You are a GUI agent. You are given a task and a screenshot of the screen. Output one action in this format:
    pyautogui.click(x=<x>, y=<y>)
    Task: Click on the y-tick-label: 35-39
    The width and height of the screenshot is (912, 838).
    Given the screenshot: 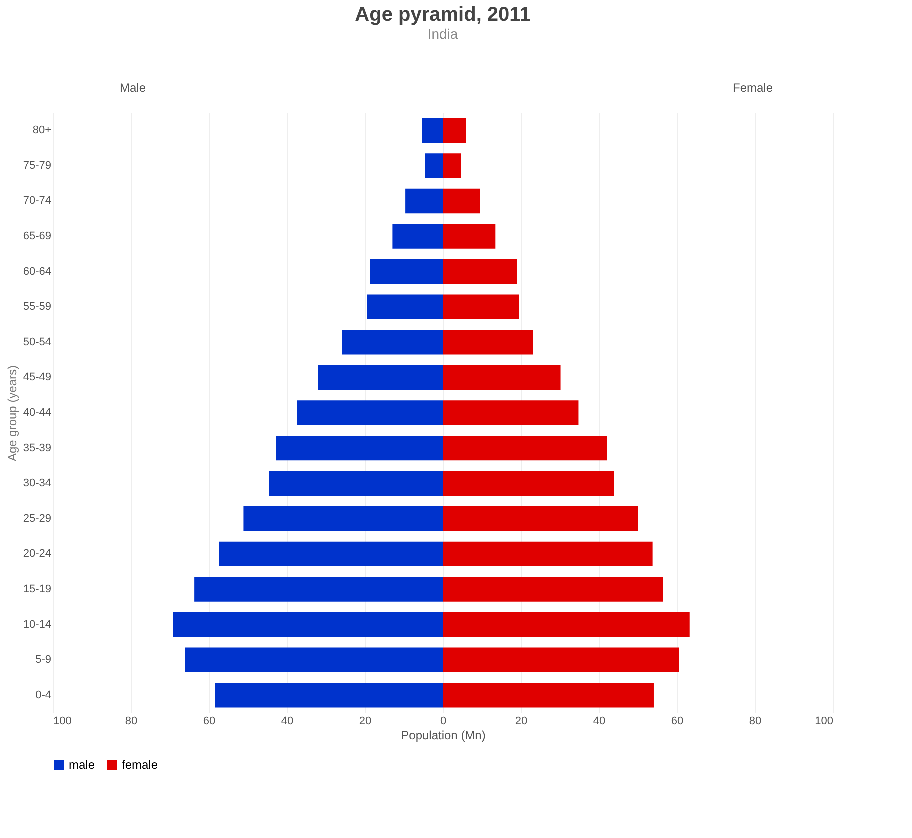 What is the action you would take?
    pyautogui.click(x=37, y=448)
    